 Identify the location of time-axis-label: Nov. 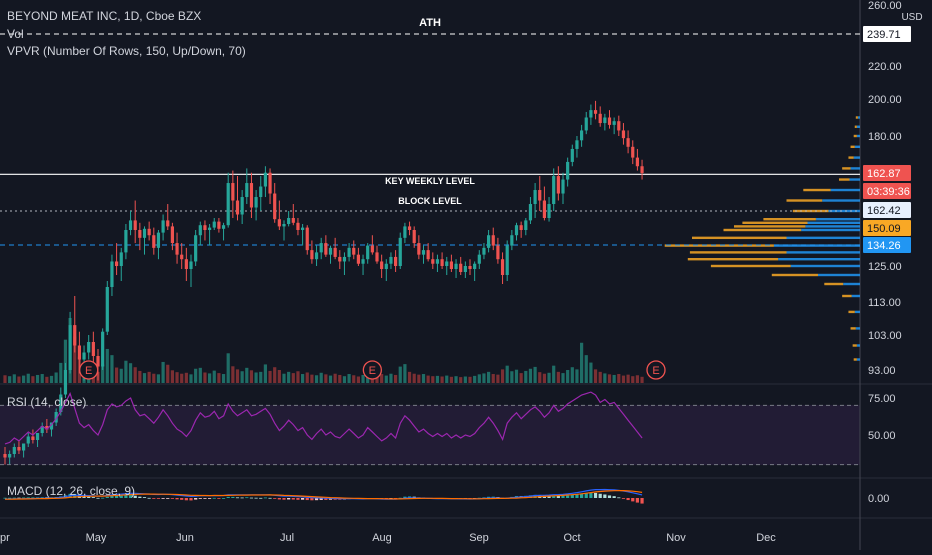
(676, 538).